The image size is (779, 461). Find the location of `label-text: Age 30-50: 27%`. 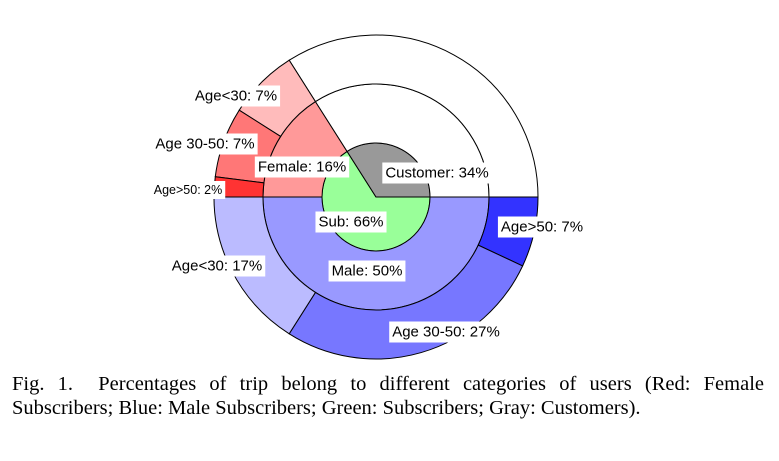

label-text: Age 30-50: 27% is located at coordinates (446, 332).